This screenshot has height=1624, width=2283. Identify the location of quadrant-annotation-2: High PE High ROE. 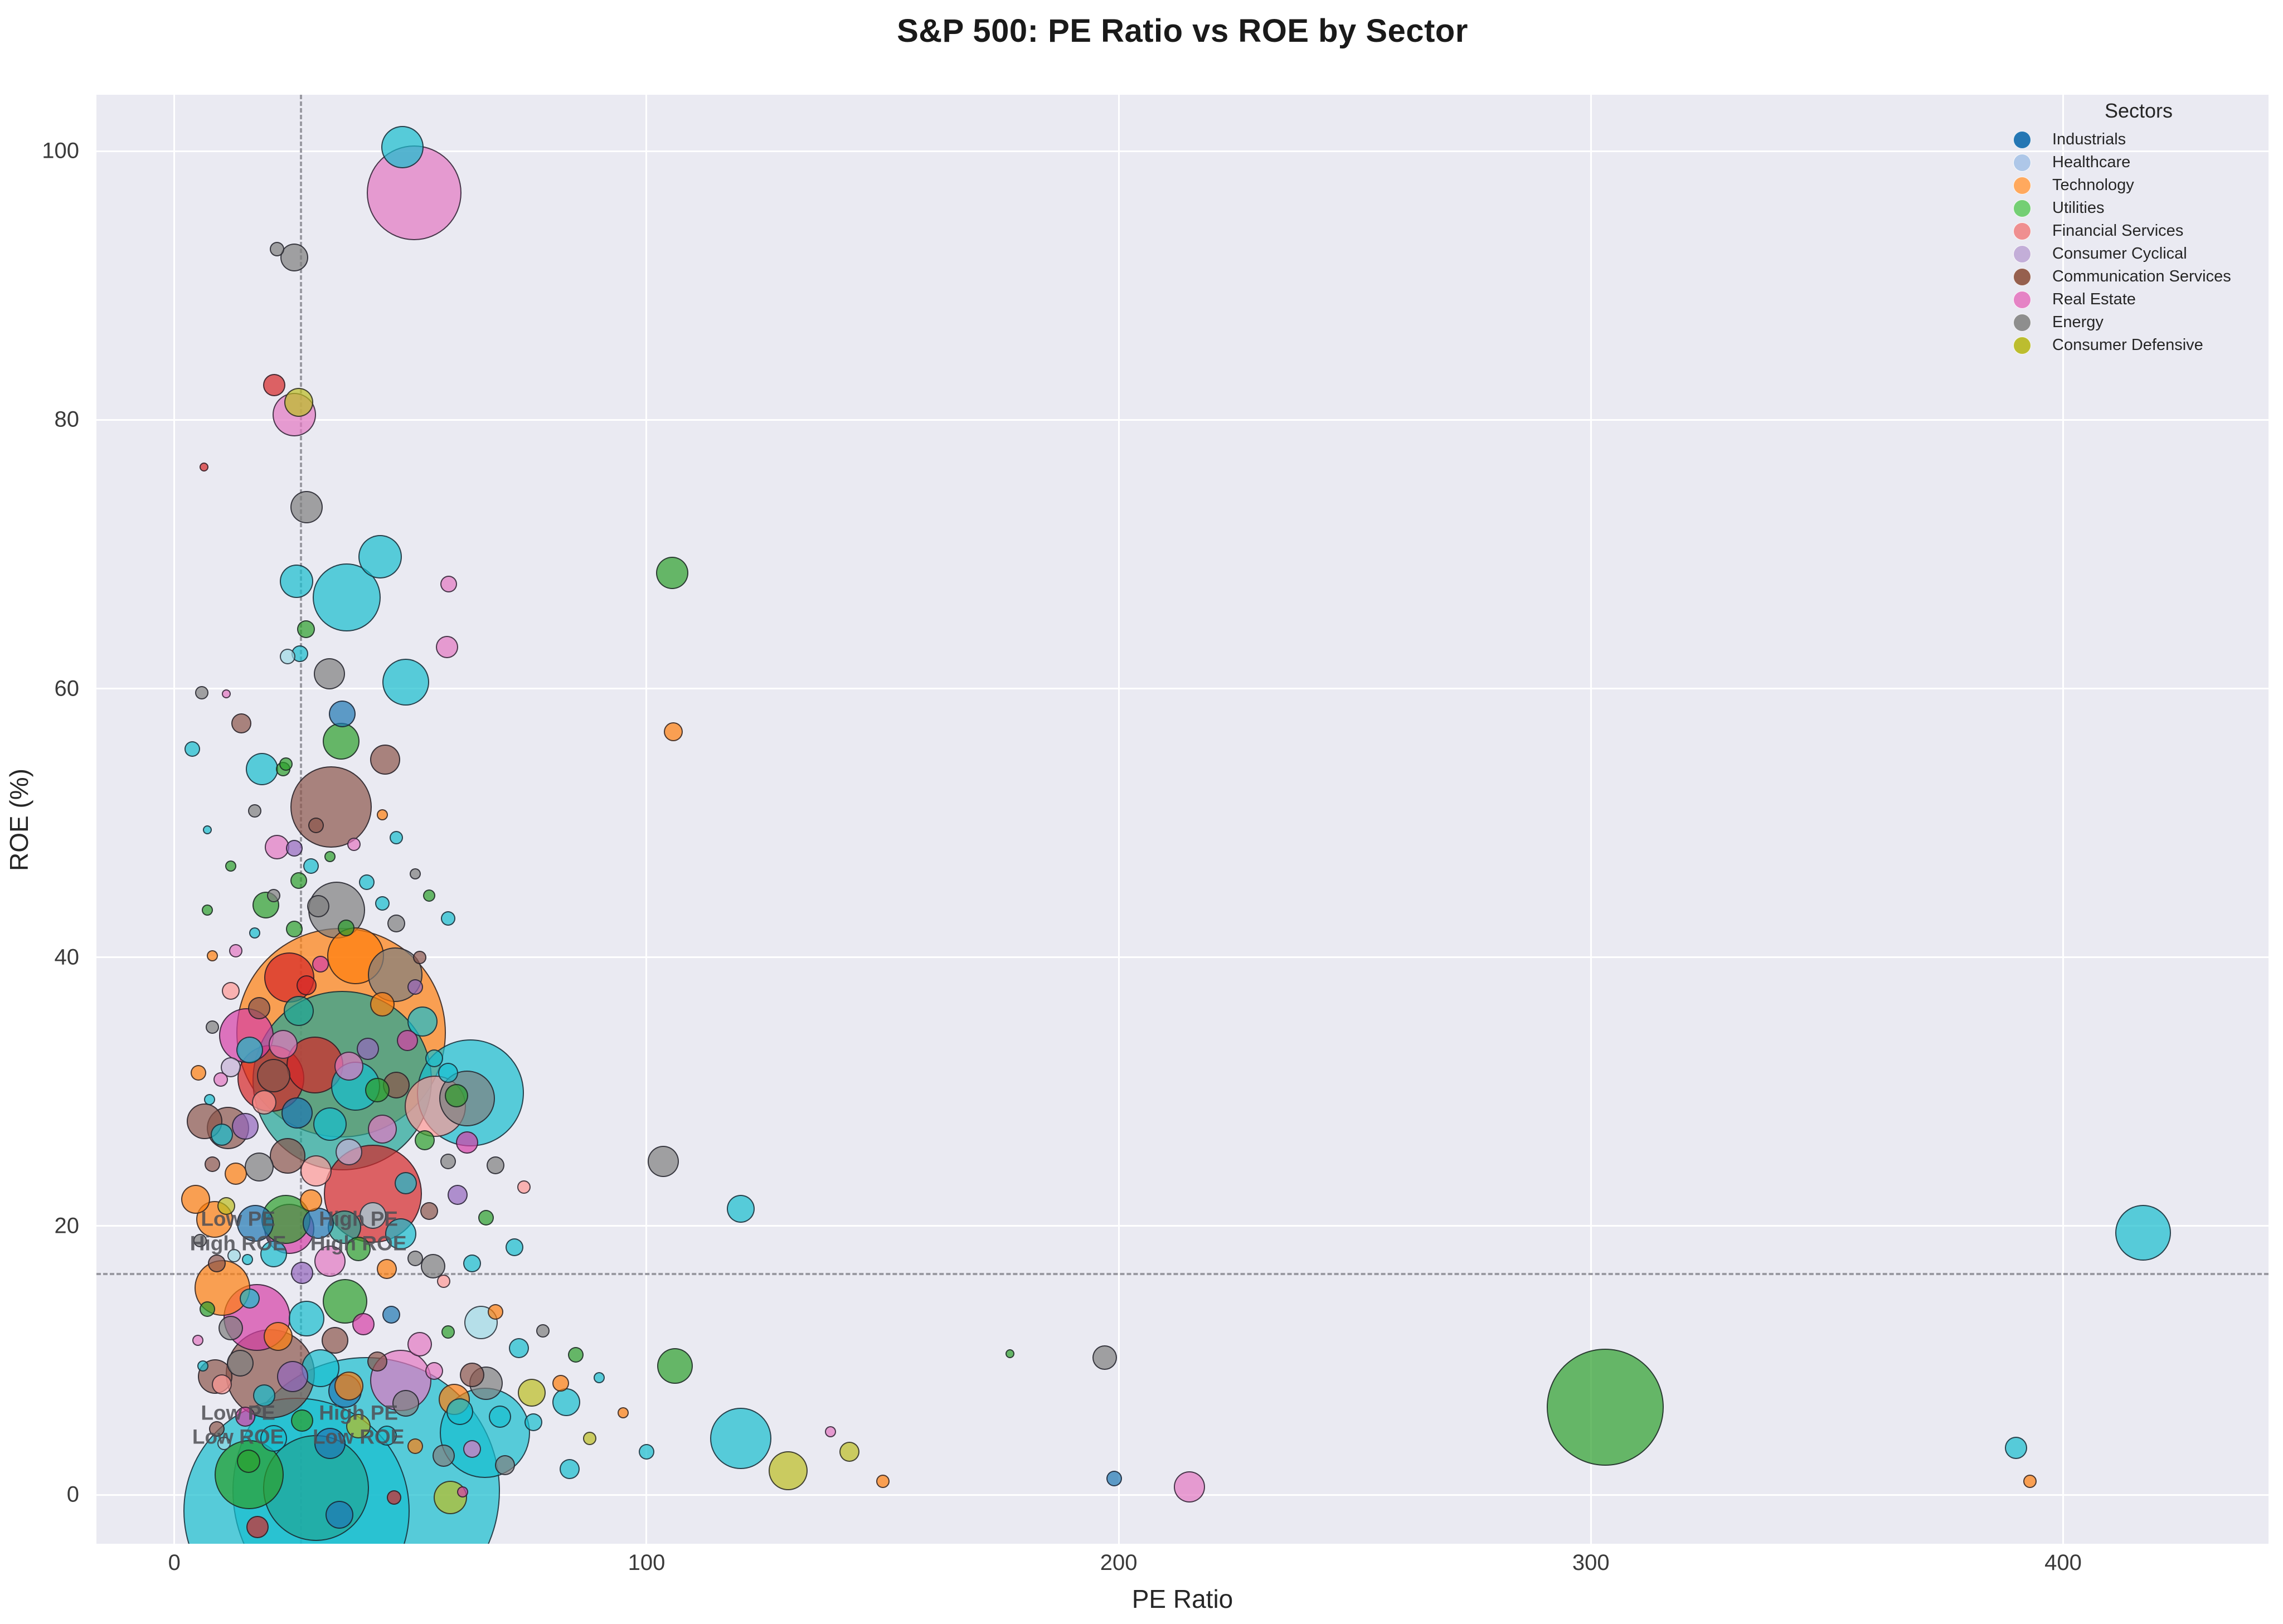
(358, 1231).